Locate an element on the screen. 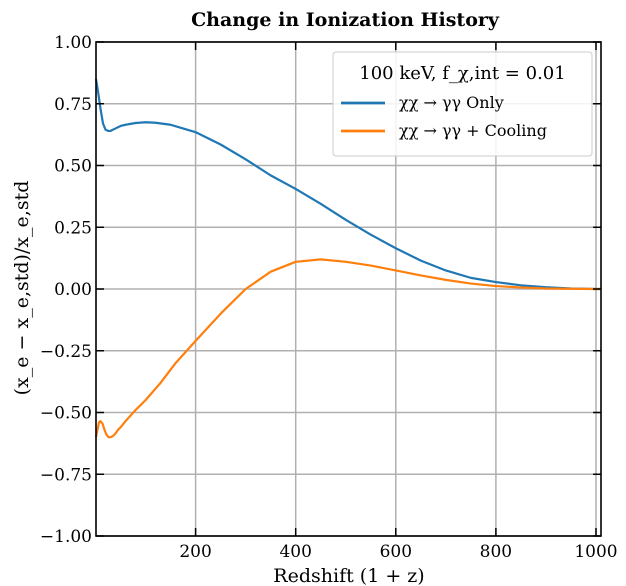  legend-entries: χχ → γγ Only χχ → γγ + Cooling is located at coordinates (444, 116).